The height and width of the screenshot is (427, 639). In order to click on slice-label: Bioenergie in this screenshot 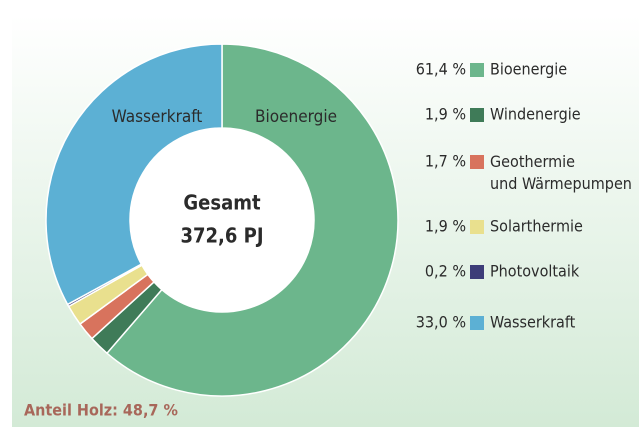, I will do `click(296, 117)`.